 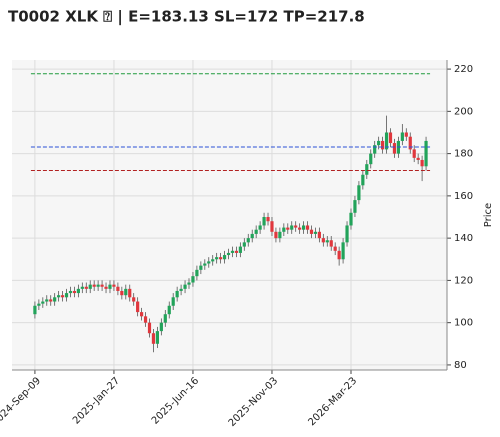 I want to click on y-tick-label: 120, so click(x=463, y=280).